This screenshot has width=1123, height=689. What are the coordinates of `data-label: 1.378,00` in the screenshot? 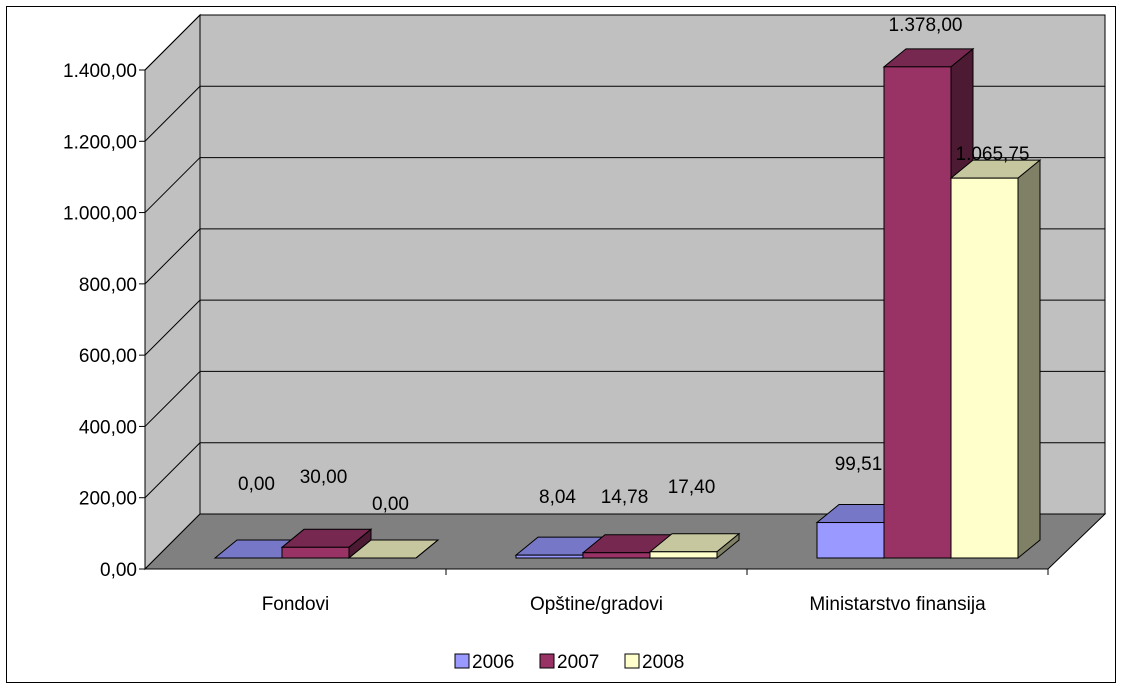 It's located at (926, 25).